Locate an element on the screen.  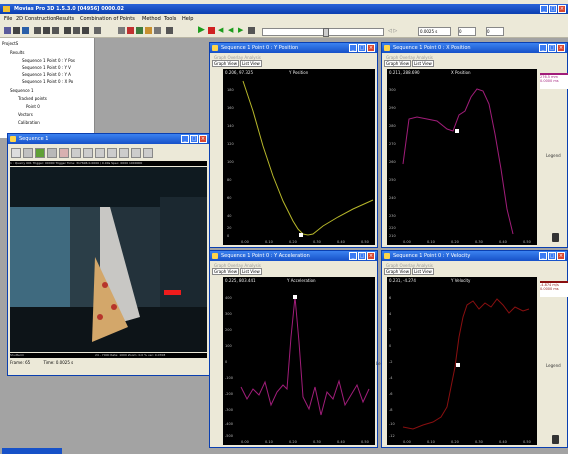
chart-icon is located at coordinates (121, 30).